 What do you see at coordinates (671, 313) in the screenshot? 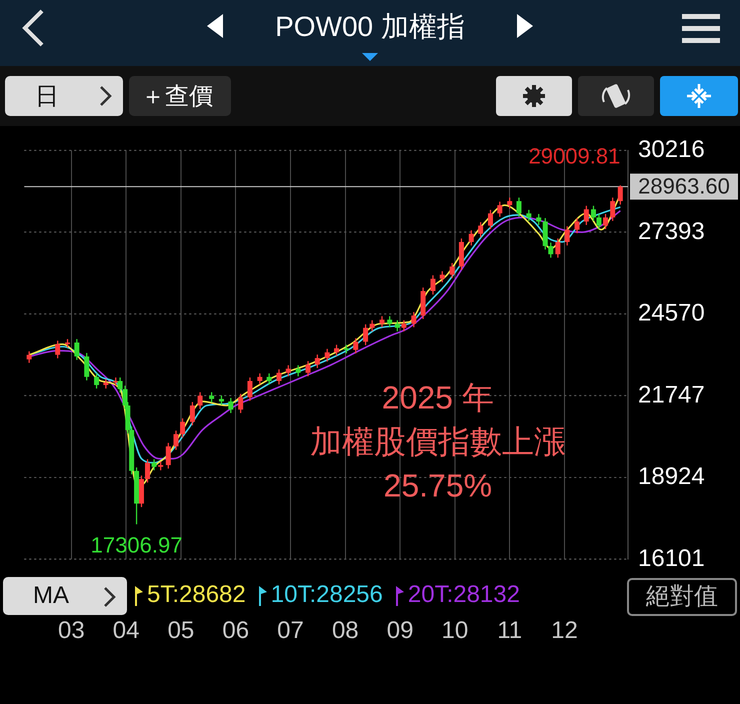
I see `y-tick-label: 24570` at bounding box center [671, 313].